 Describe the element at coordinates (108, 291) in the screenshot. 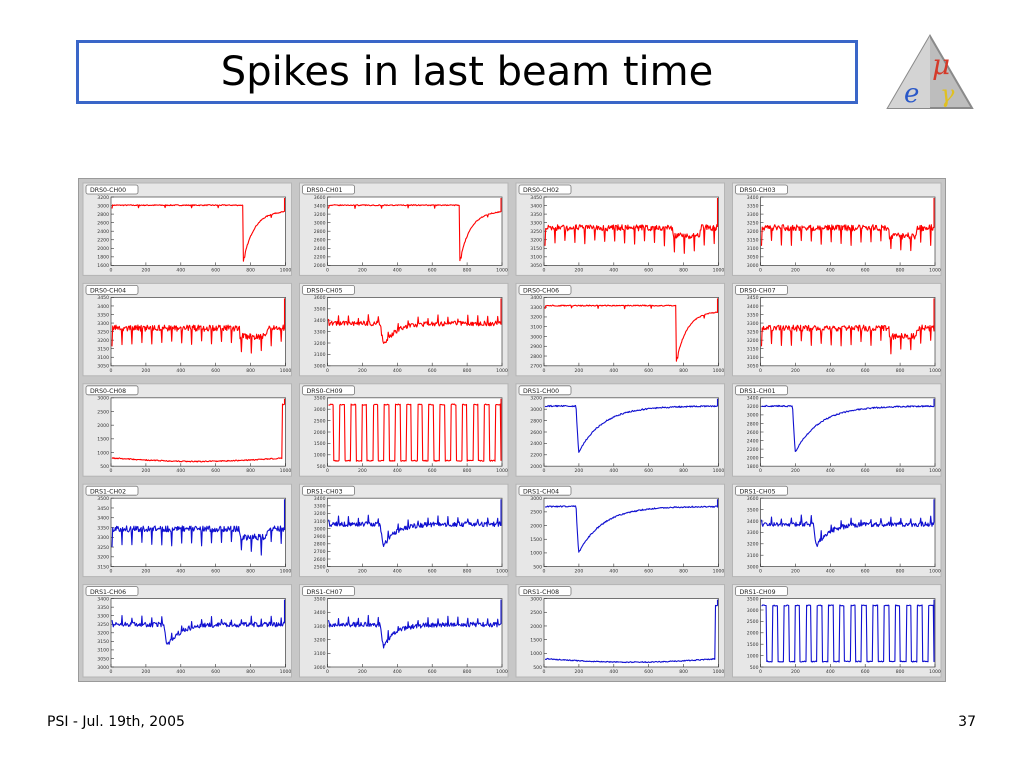

I see `panel-title: DRS0-CH04` at that location.